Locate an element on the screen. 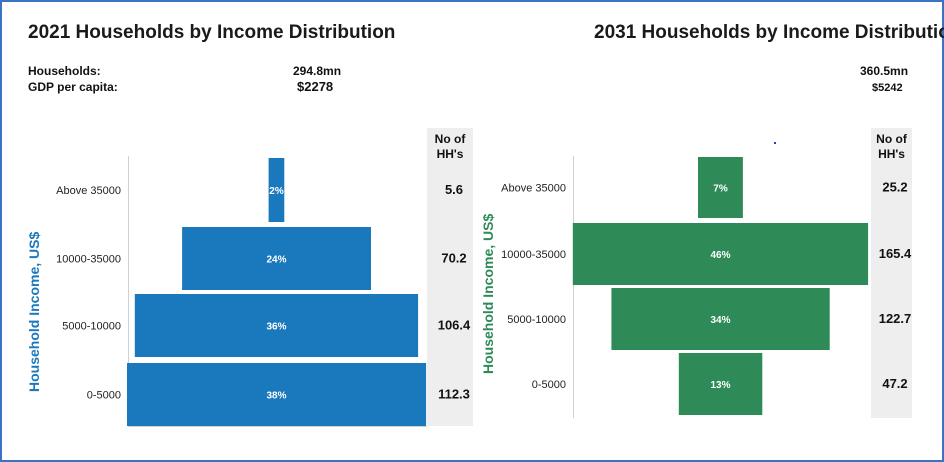  category-label-2031-1: 10000-35000 is located at coordinates (533, 255).